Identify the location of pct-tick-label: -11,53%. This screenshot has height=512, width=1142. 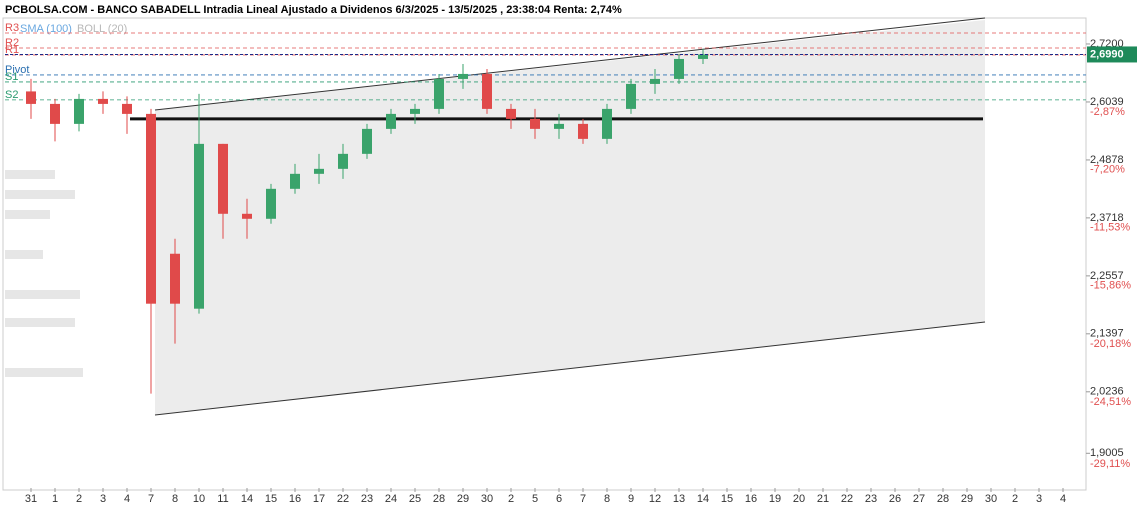
(1110, 228).